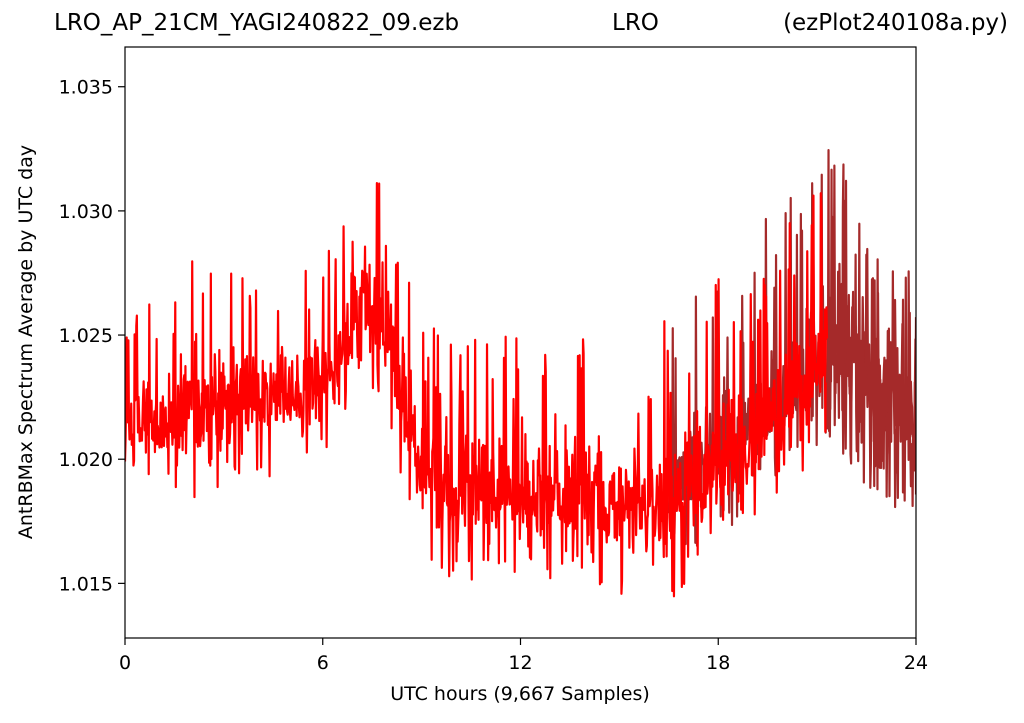 The width and height of the screenshot is (1024, 723). I want to click on x-axis-label: UTC hours (9,667 Samples), so click(520, 694).